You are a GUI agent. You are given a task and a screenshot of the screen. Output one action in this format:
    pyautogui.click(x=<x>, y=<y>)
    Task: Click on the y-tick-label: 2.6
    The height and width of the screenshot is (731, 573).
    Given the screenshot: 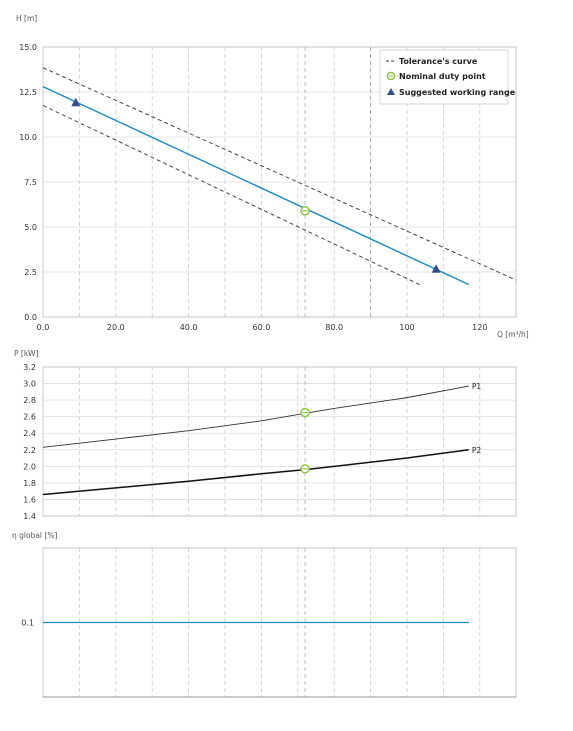 What is the action you would take?
    pyautogui.click(x=29, y=417)
    